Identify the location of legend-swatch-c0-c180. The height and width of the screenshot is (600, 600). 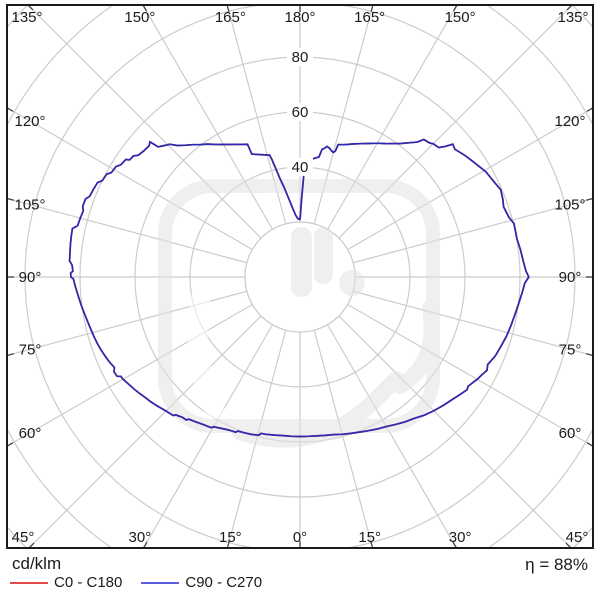
(29, 582).